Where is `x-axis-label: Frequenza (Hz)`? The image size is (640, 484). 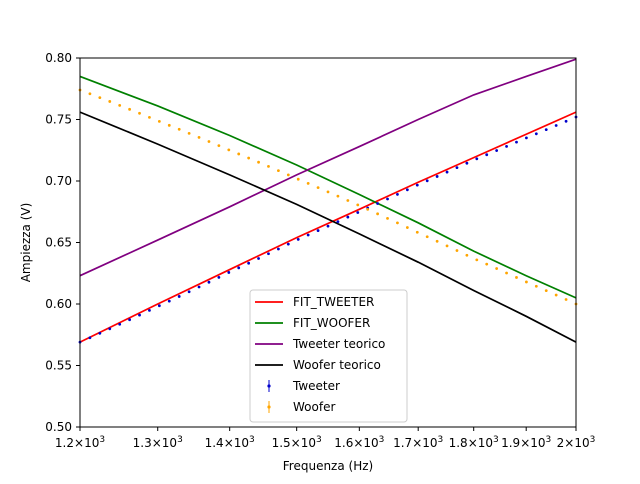 x-axis-label: Frequenza (Hz) is located at coordinates (328, 466).